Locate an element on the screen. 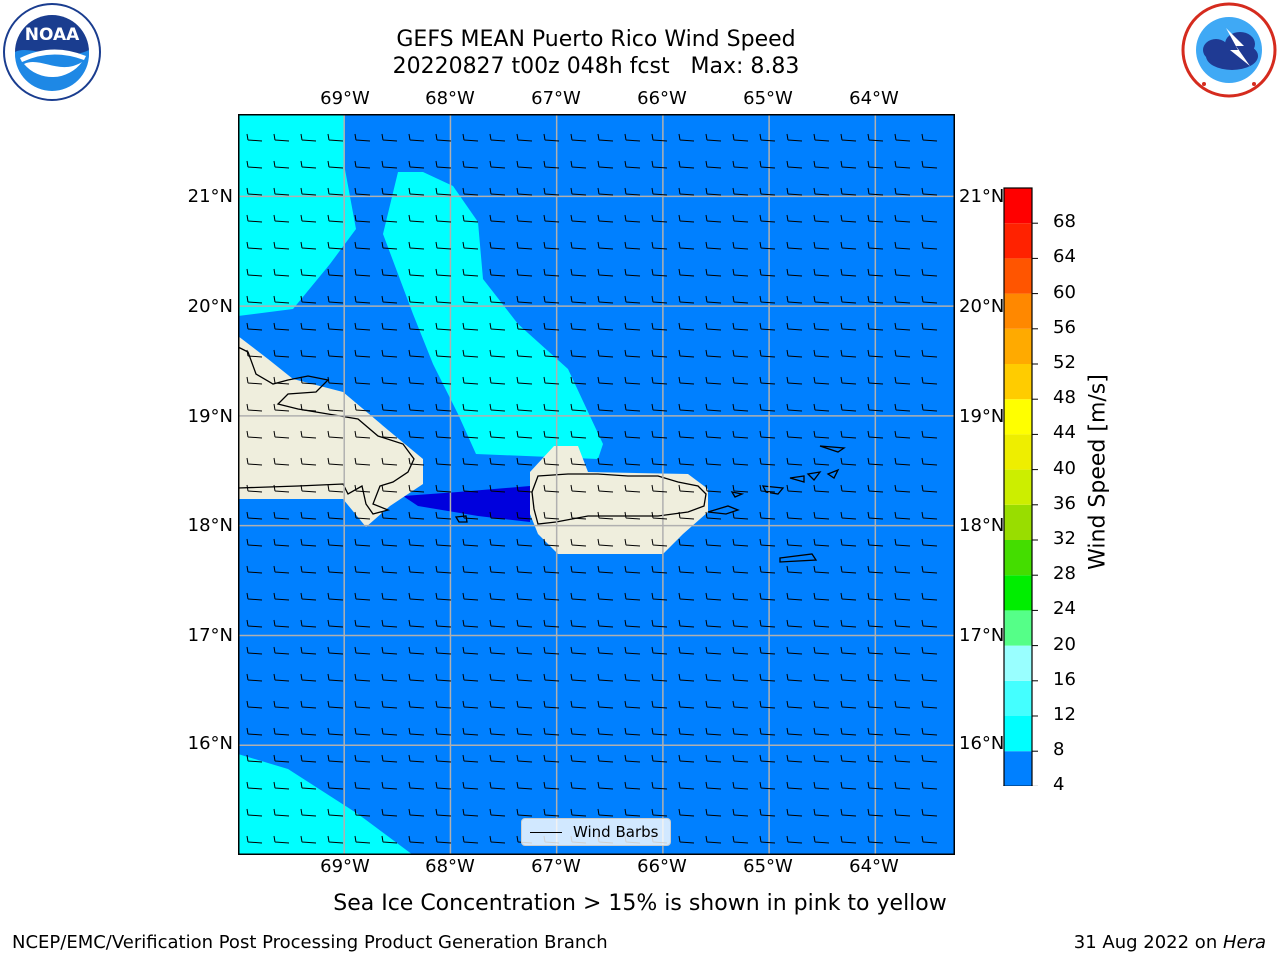  colorbar-frame is located at coordinates (1018, 486).